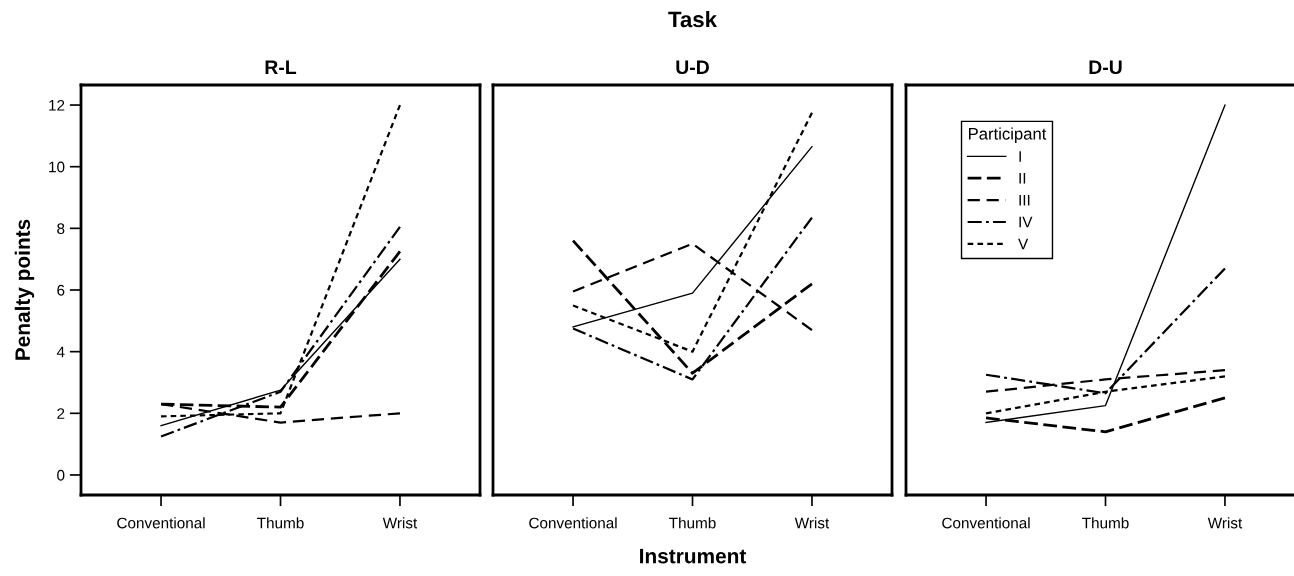 This screenshot has height=576, width=1294. What do you see at coordinates (1020, 156) in the screenshot?
I see `legend-label: I` at bounding box center [1020, 156].